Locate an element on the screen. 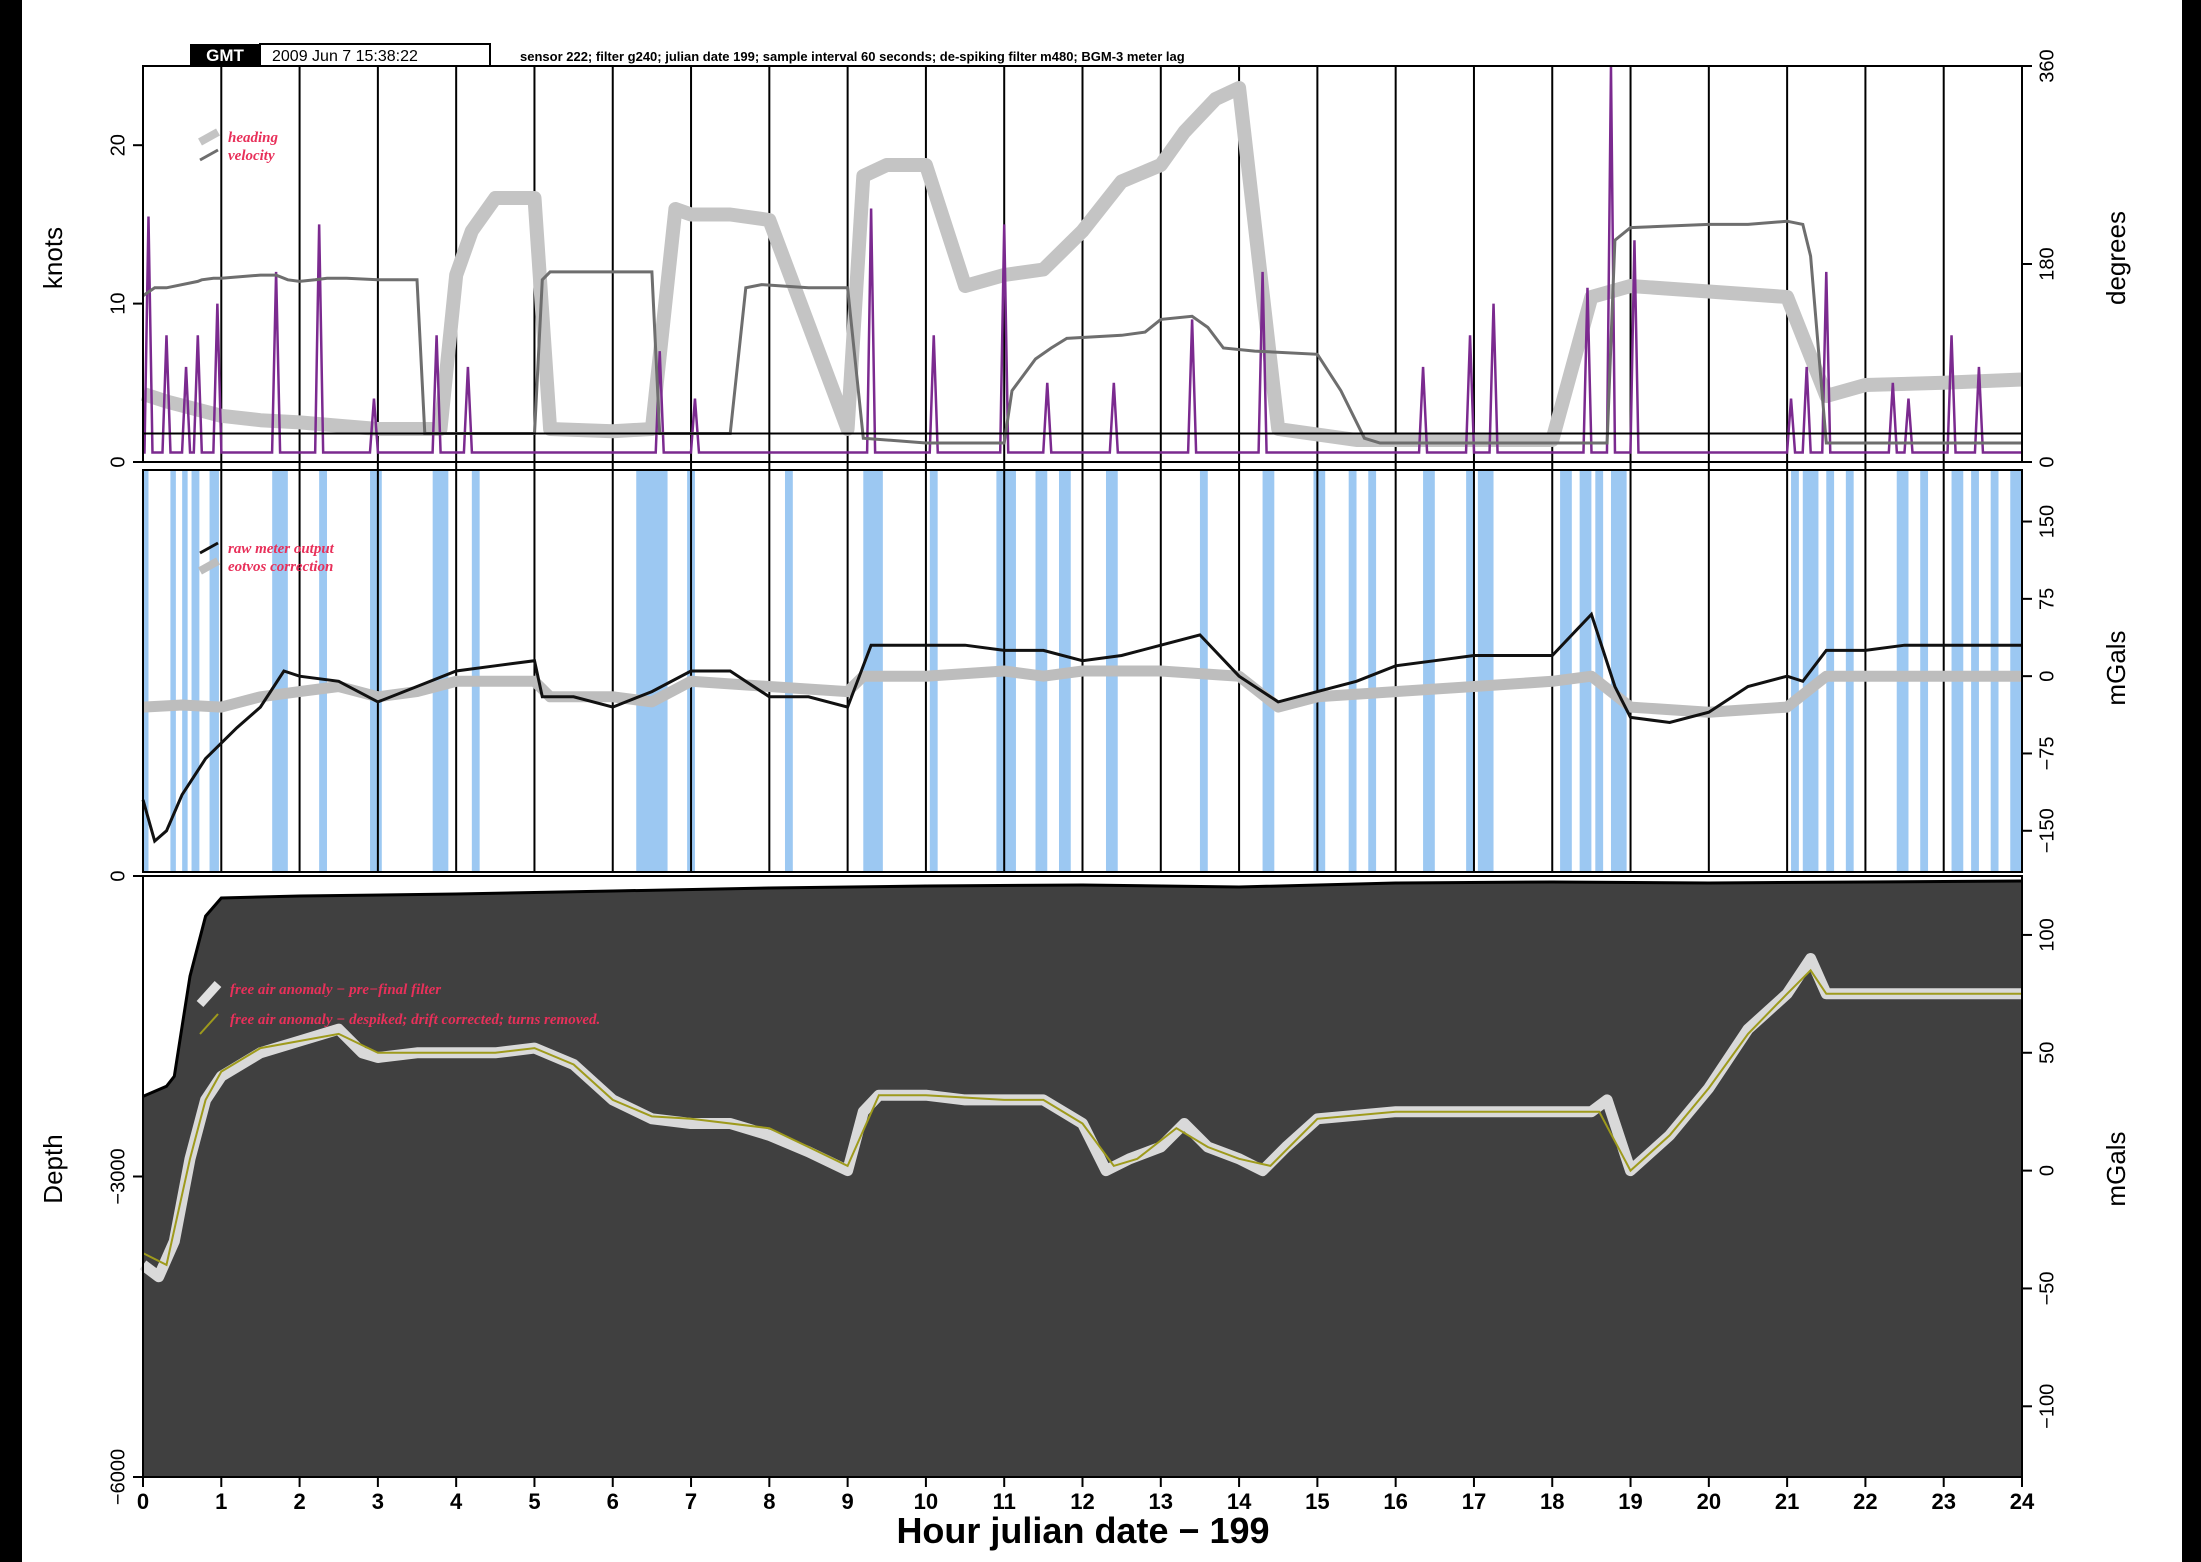 This screenshot has width=2201, height=1562. x-tick-label: 22 is located at coordinates (1865, 1501).